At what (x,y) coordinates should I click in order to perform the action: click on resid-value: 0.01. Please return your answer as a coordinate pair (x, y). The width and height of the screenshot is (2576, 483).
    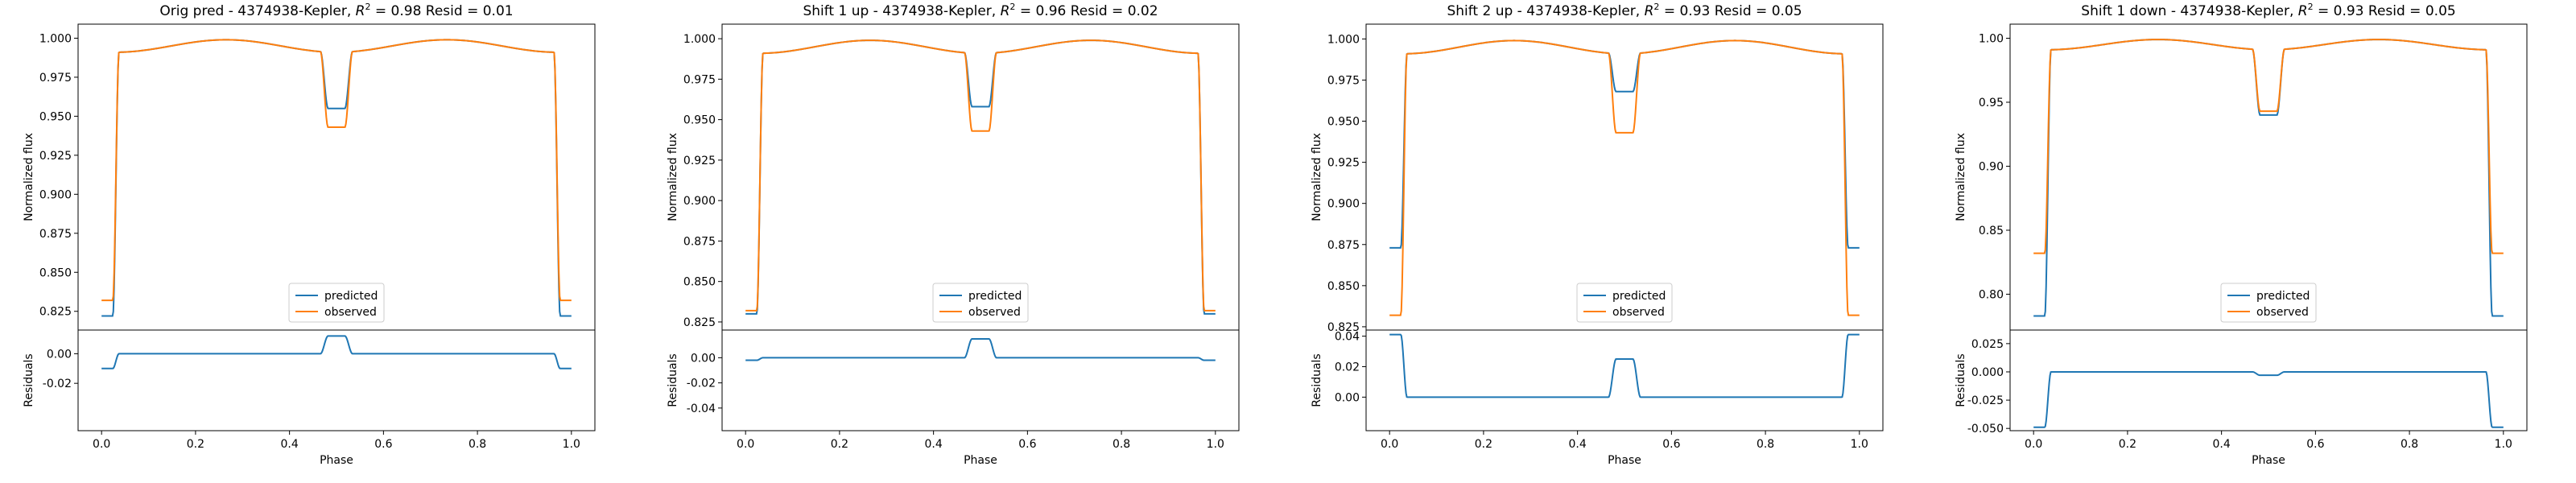
    Looking at the image, I should click on (498, 11).